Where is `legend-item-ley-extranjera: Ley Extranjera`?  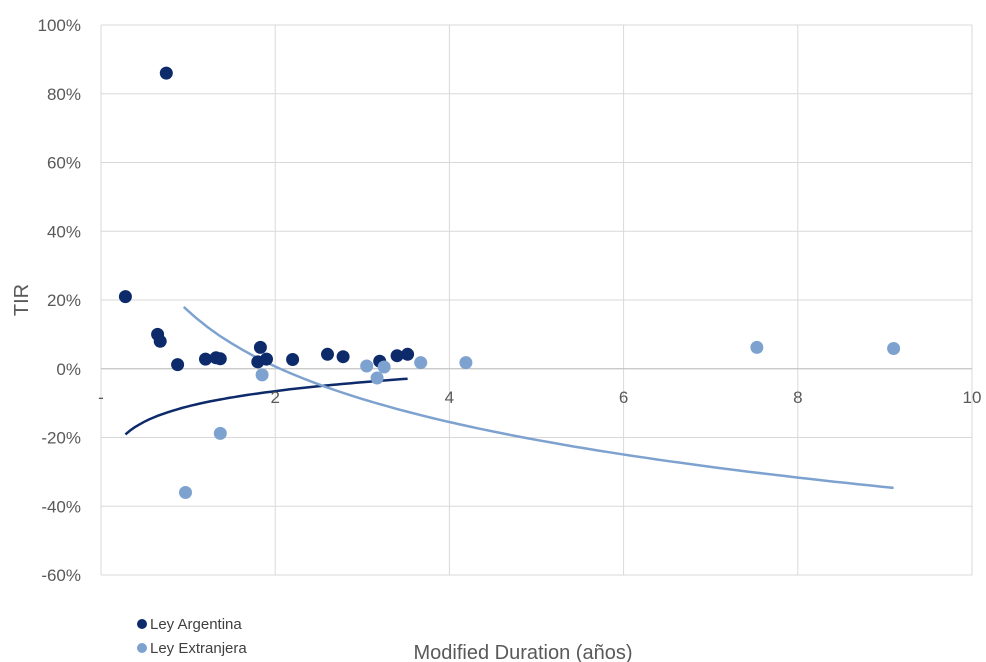 legend-item-ley-extranjera: Ley Extranjera is located at coordinates (192, 648).